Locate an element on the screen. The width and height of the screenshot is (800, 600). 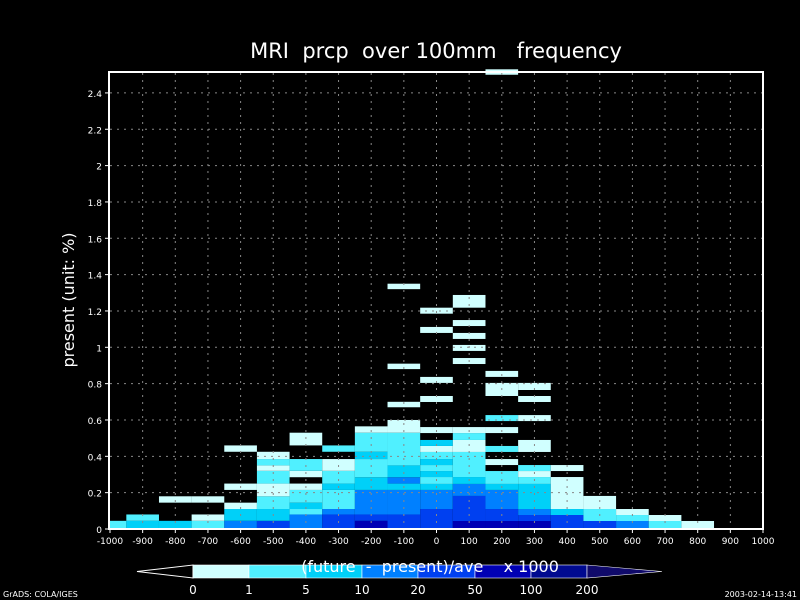
y-tick-label: 1.2 is located at coordinates (95, 313).